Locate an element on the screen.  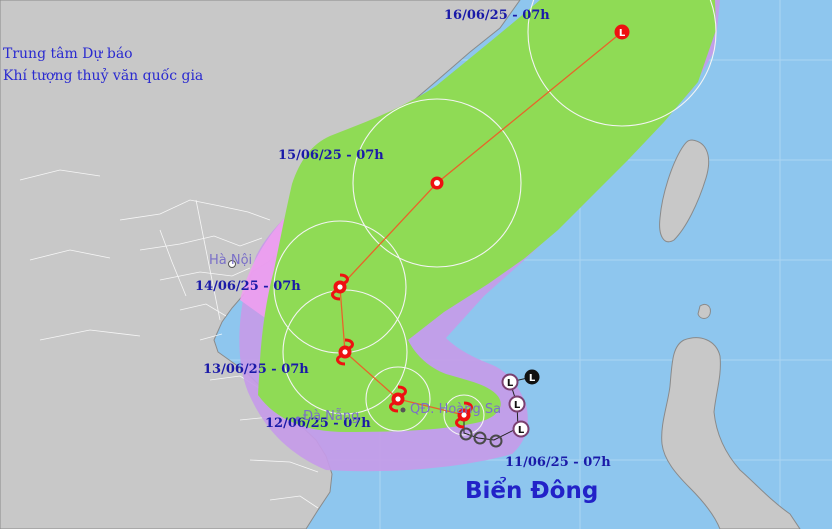
date-label-13: 13/06/25 - 07h is located at coordinates (256, 369).